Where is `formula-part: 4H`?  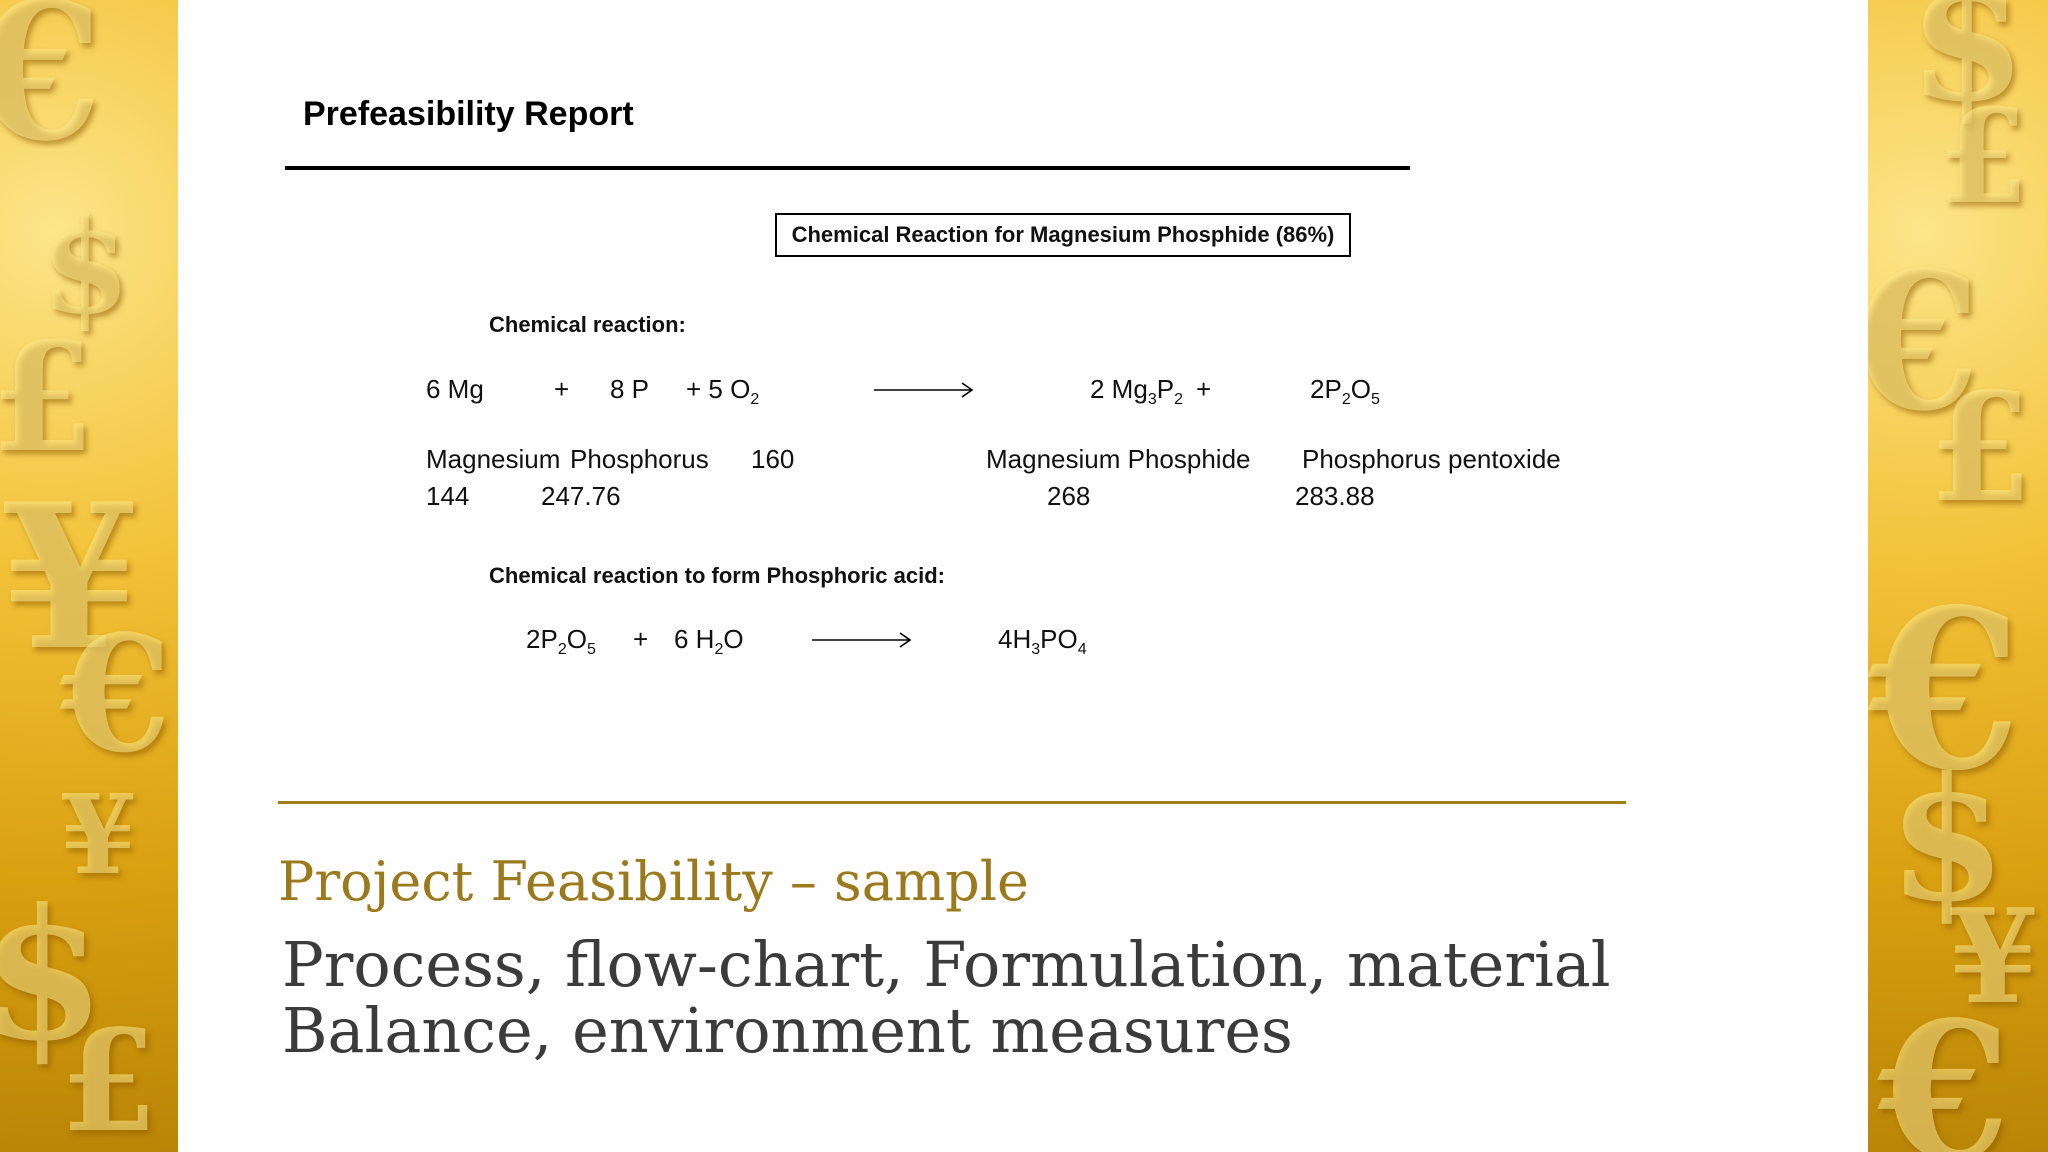
formula-part: 4H is located at coordinates (1015, 639).